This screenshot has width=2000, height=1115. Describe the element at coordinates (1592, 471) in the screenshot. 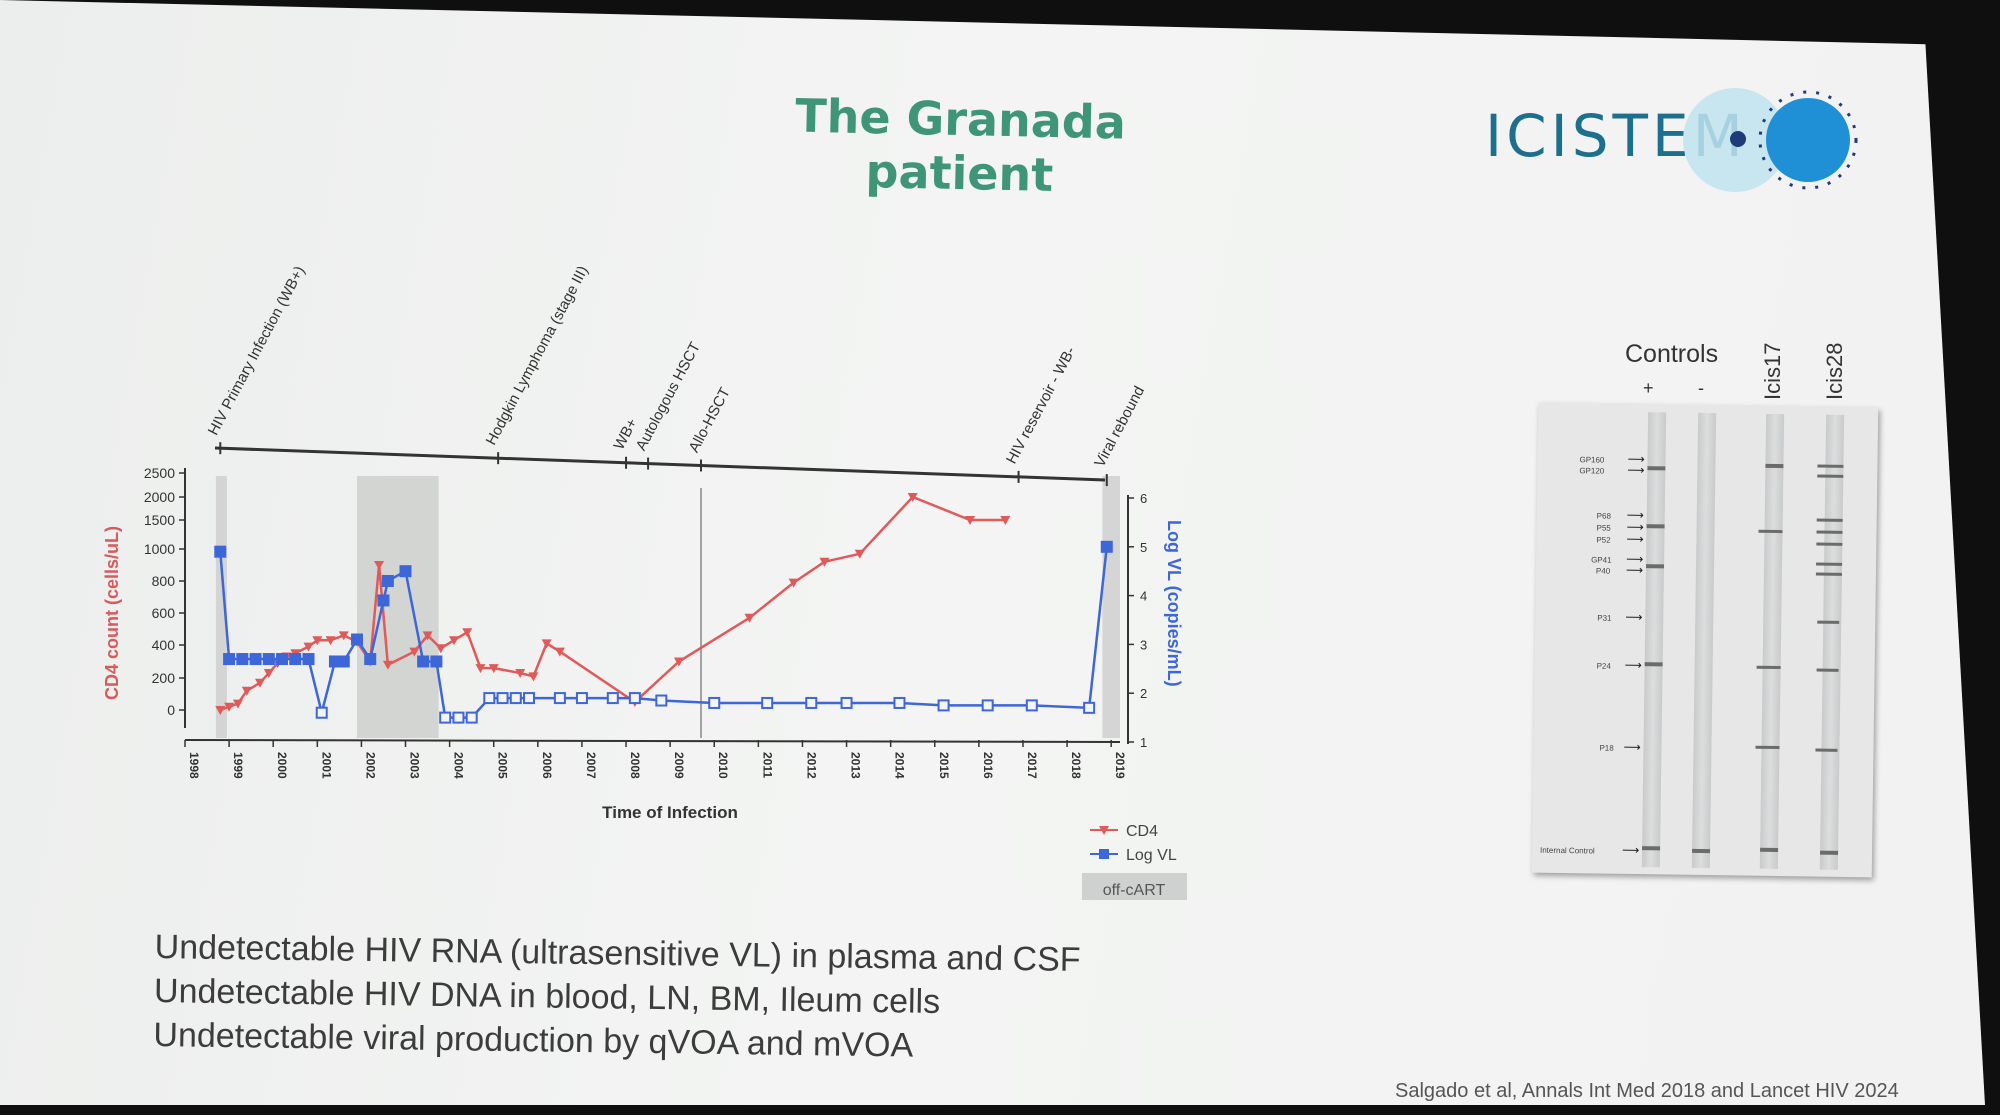

I see `band-label-gp120: GP120` at that location.